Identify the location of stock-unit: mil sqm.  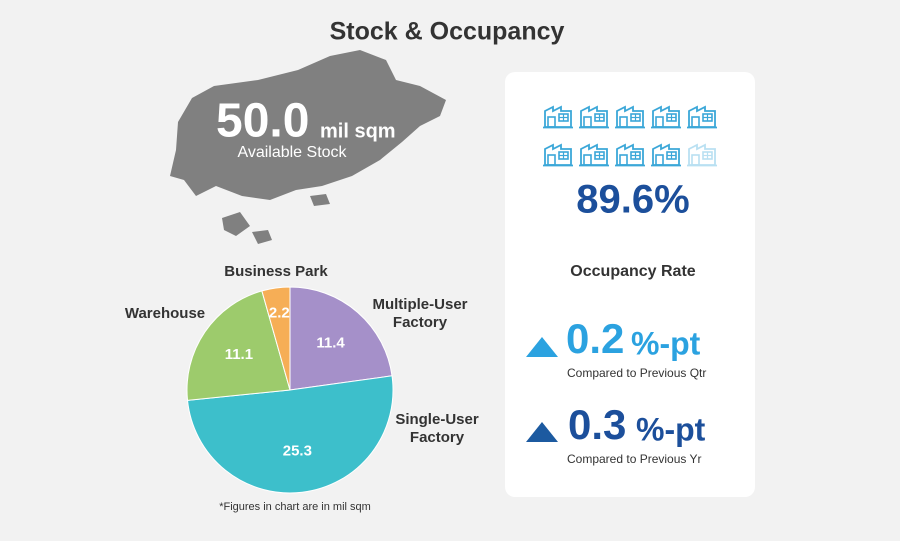
(358, 131).